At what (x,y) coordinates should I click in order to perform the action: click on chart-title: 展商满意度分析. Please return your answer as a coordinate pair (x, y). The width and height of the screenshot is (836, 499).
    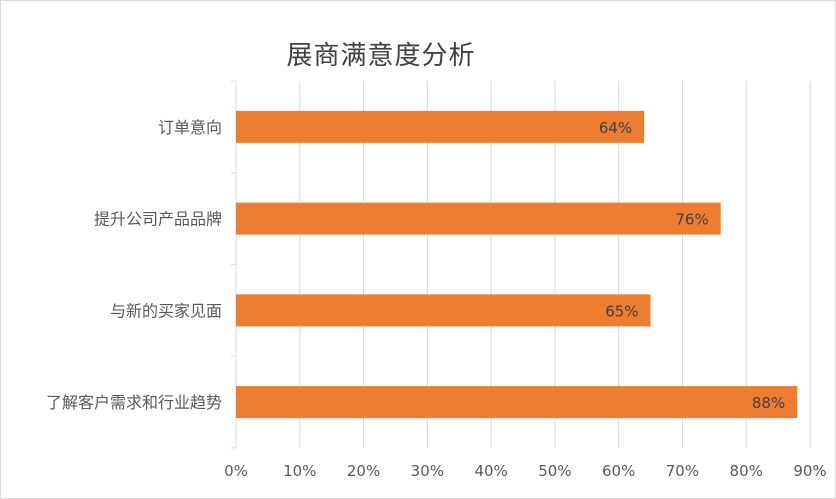
    Looking at the image, I should click on (381, 56).